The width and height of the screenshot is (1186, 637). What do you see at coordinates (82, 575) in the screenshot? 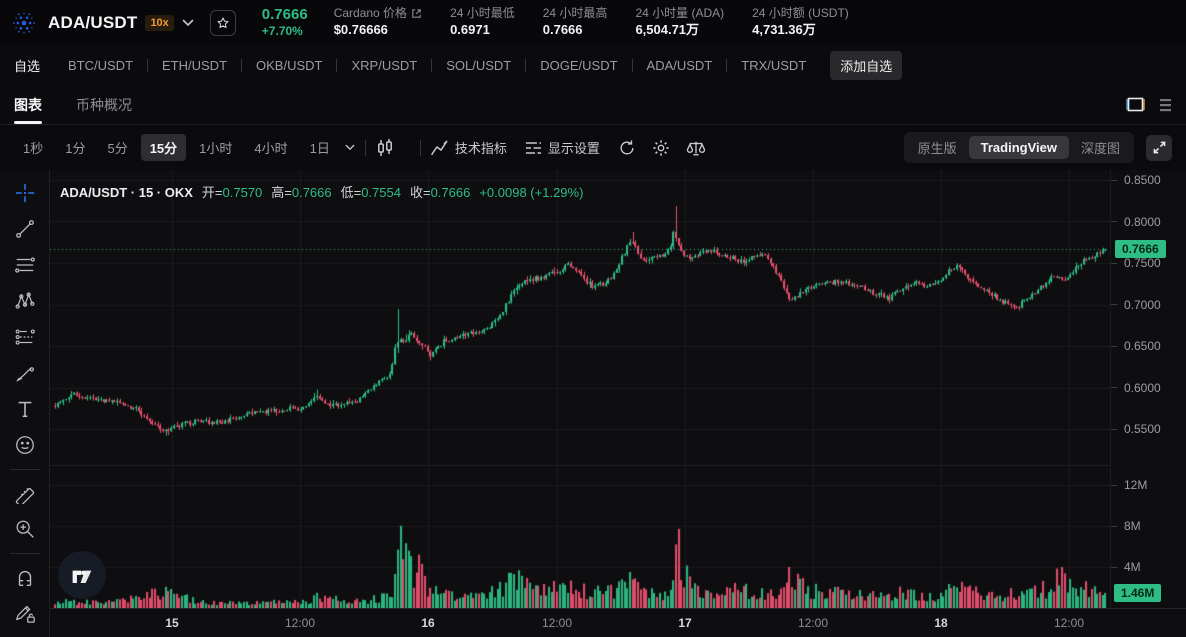
I see `tradingview-logo` at bounding box center [82, 575].